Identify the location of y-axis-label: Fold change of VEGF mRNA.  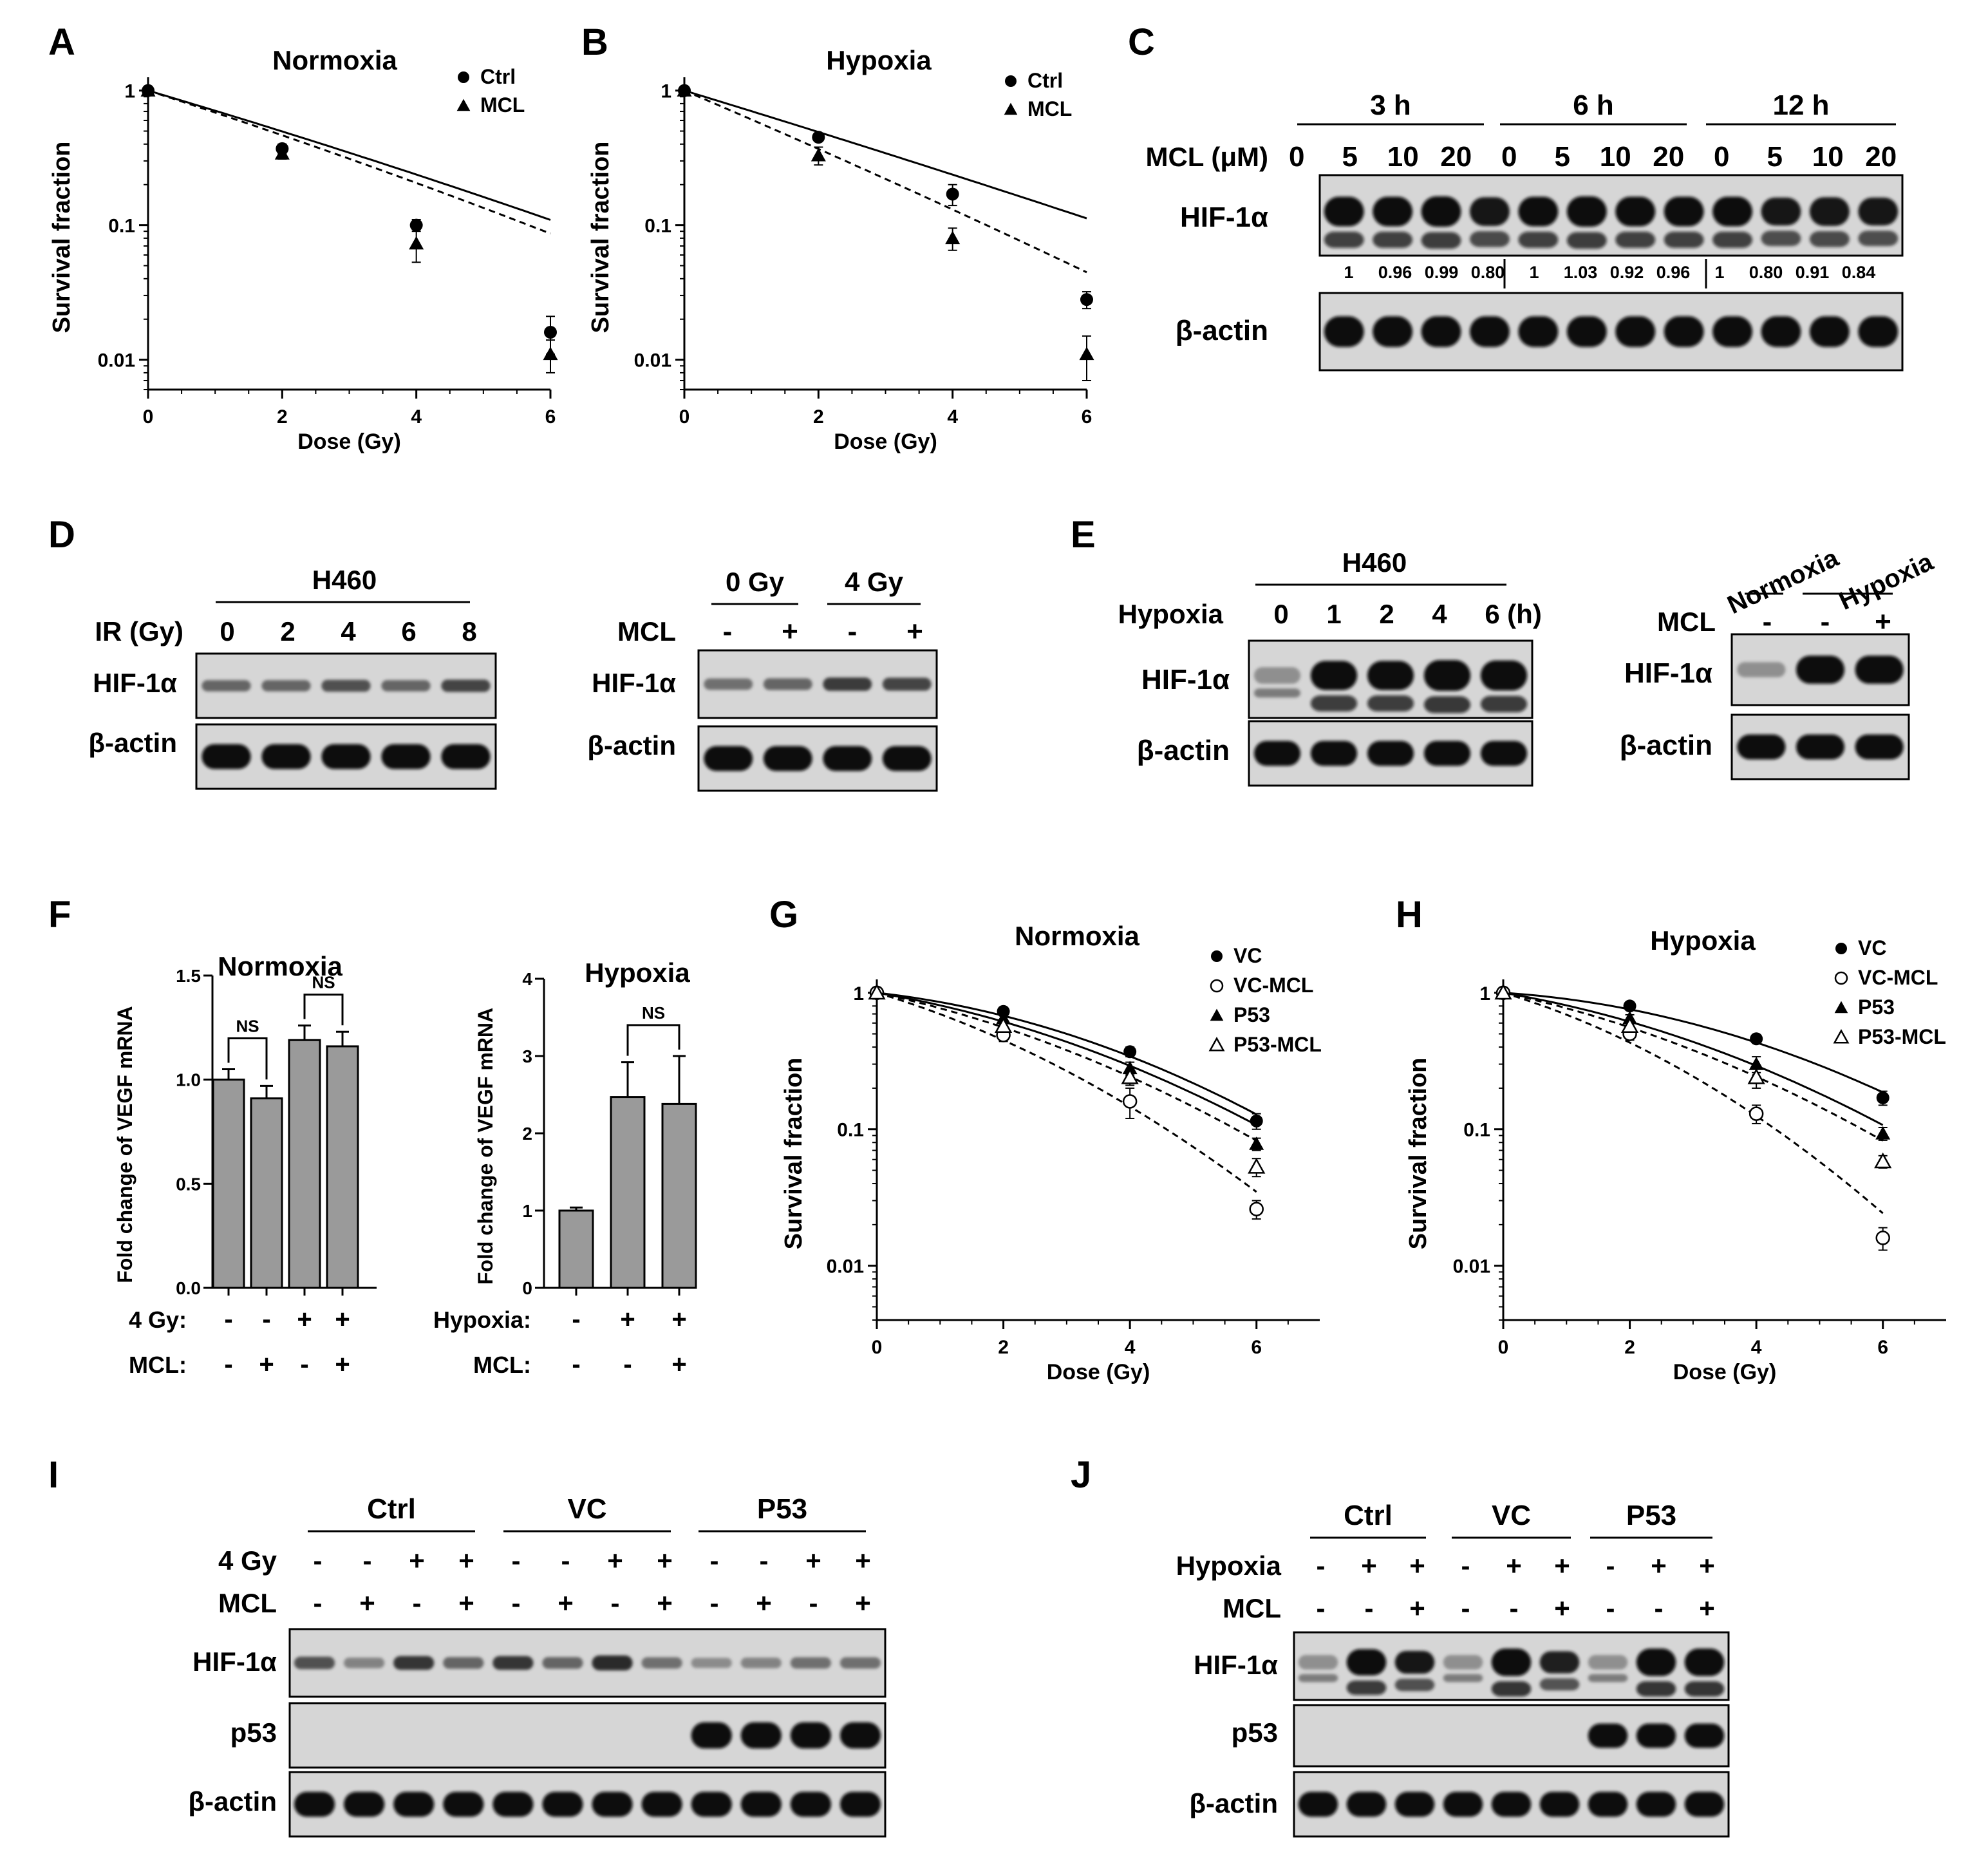
(485, 1146).